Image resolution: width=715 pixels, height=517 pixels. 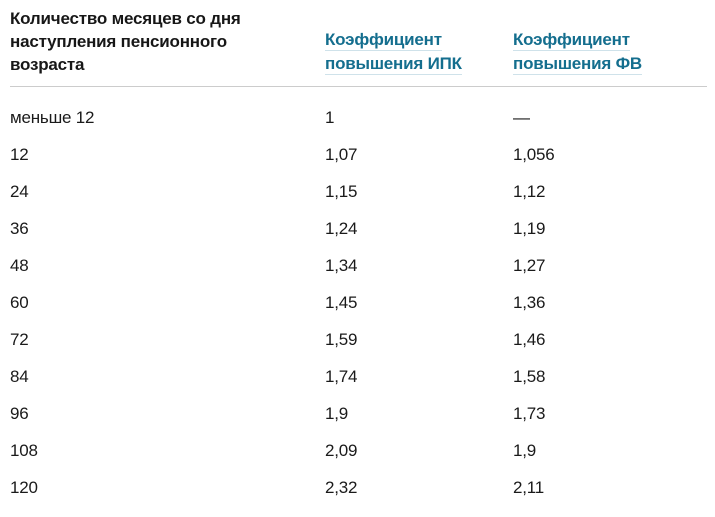 I want to click on ipk-value-cell: 1,45, so click(x=341, y=302).